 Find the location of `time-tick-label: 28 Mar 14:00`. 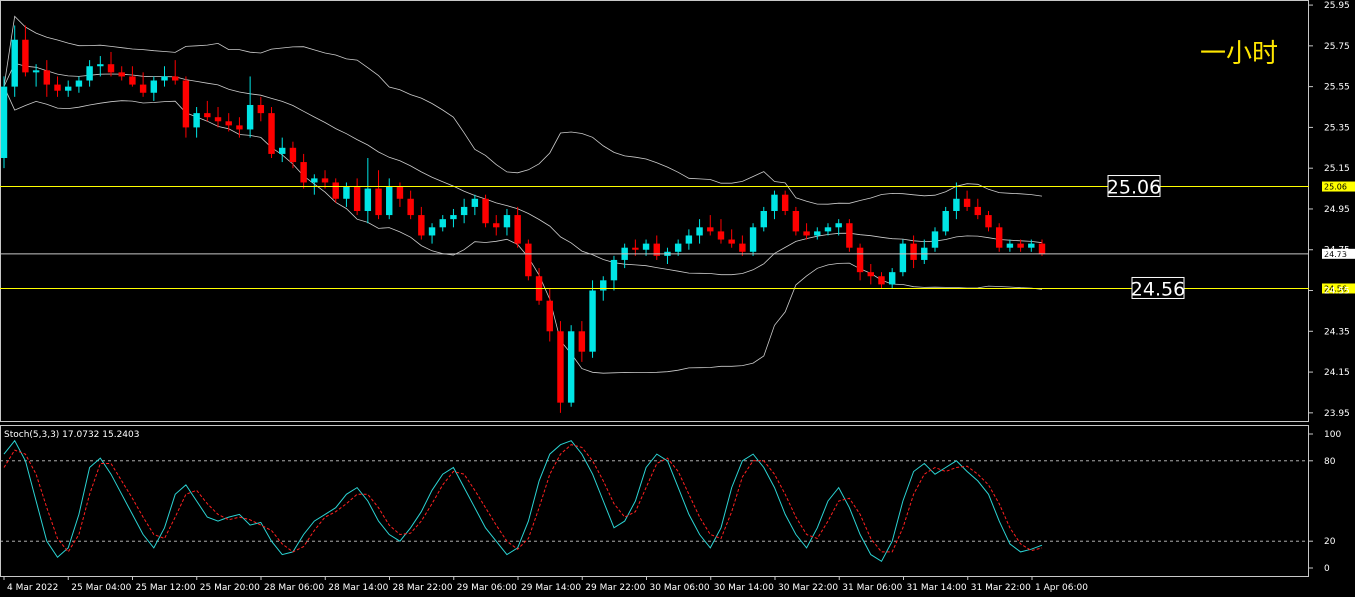

time-tick-label: 28 Mar 14:00 is located at coordinates (358, 588).